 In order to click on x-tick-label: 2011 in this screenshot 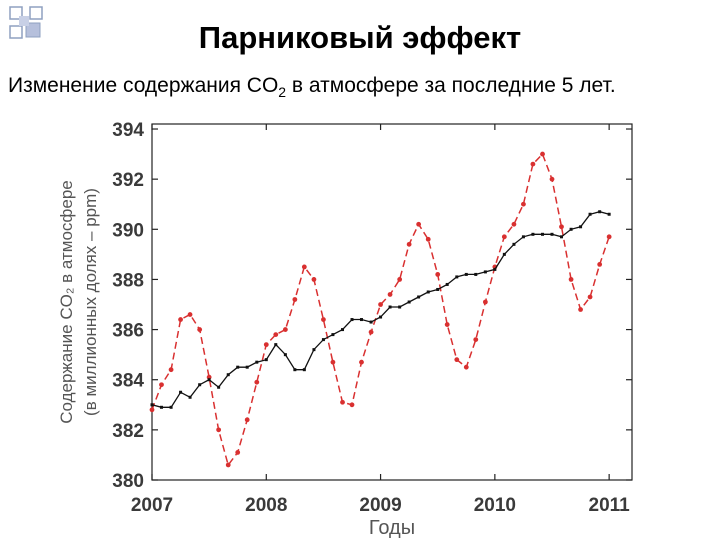, I will do `click(610, 505)`.